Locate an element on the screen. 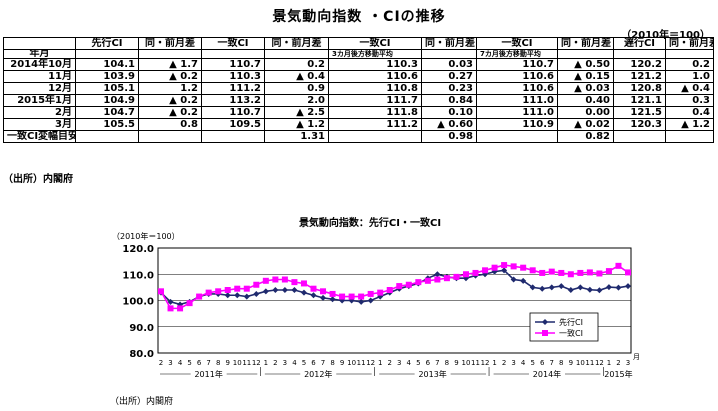 The height and width of the screenshot is (411, 718). table-cell: 0.23 is located at coordinates (449, 88).